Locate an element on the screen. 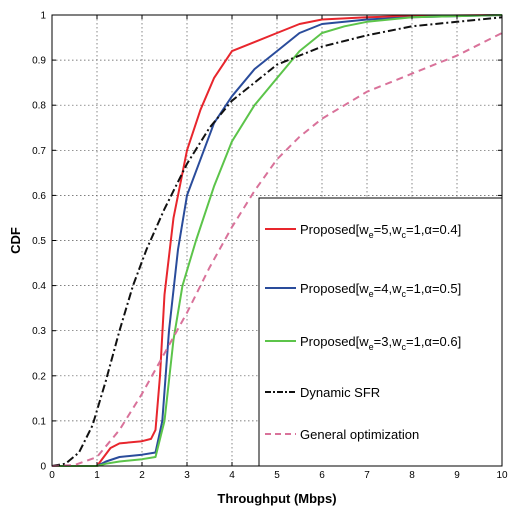 The height and width of the screenshot is (508, 508). y-tick-label: 0.7 is located at coordinates (39, 151).